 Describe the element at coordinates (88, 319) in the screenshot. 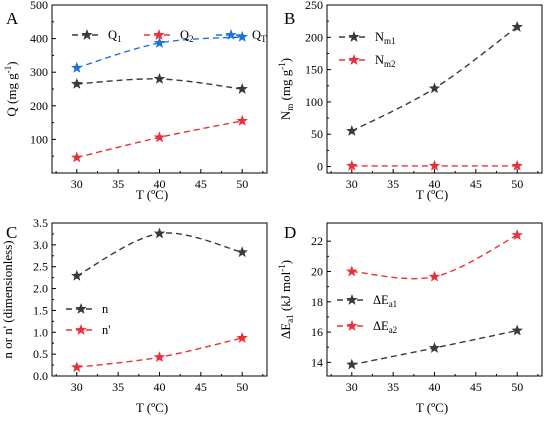

I see `legend: n n'` at that location.